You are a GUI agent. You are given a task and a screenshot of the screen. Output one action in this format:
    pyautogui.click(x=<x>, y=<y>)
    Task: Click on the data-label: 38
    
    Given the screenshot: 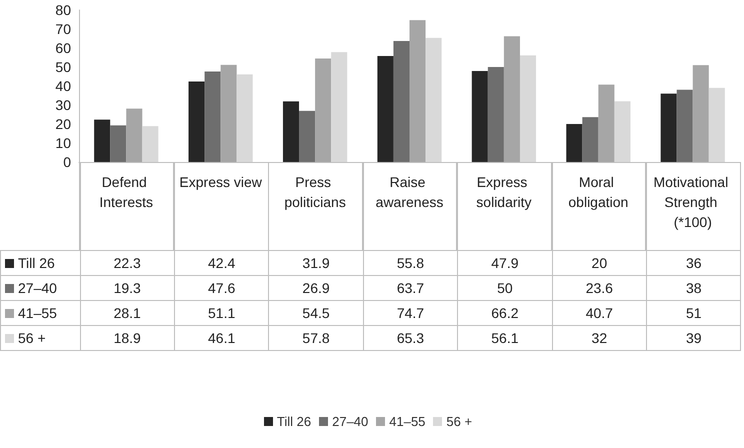 What is the action you would take?
    pyautogui.click(x=693, y=288)
    